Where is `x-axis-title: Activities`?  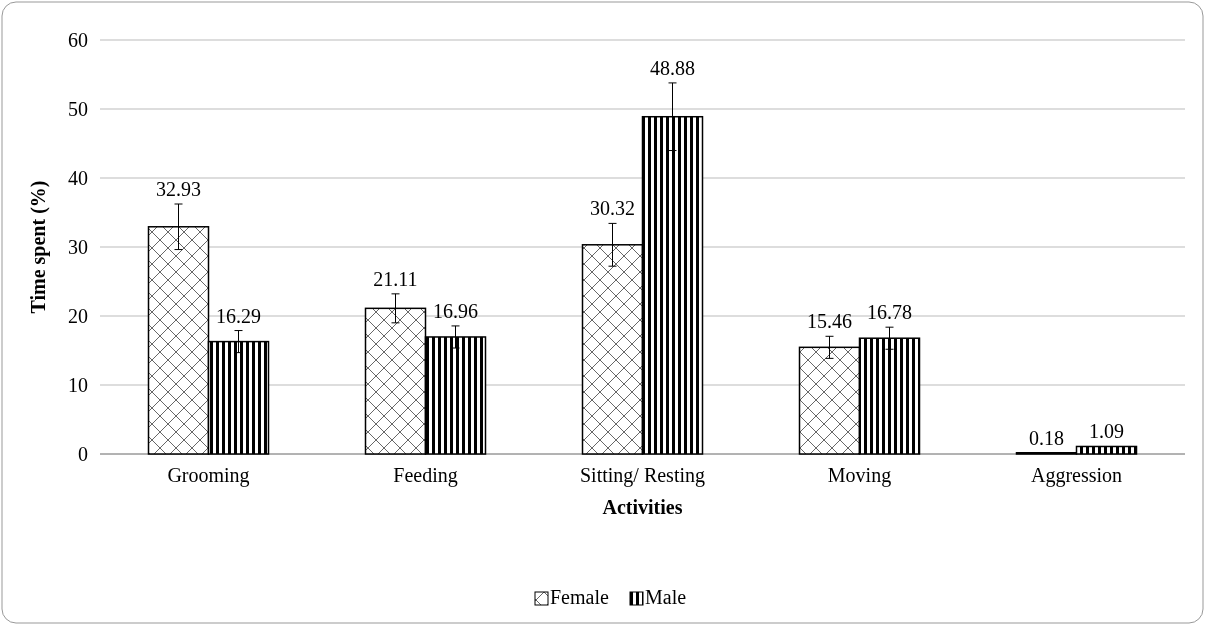
x-axis-title: Activities is located at coordinates (642, 507).